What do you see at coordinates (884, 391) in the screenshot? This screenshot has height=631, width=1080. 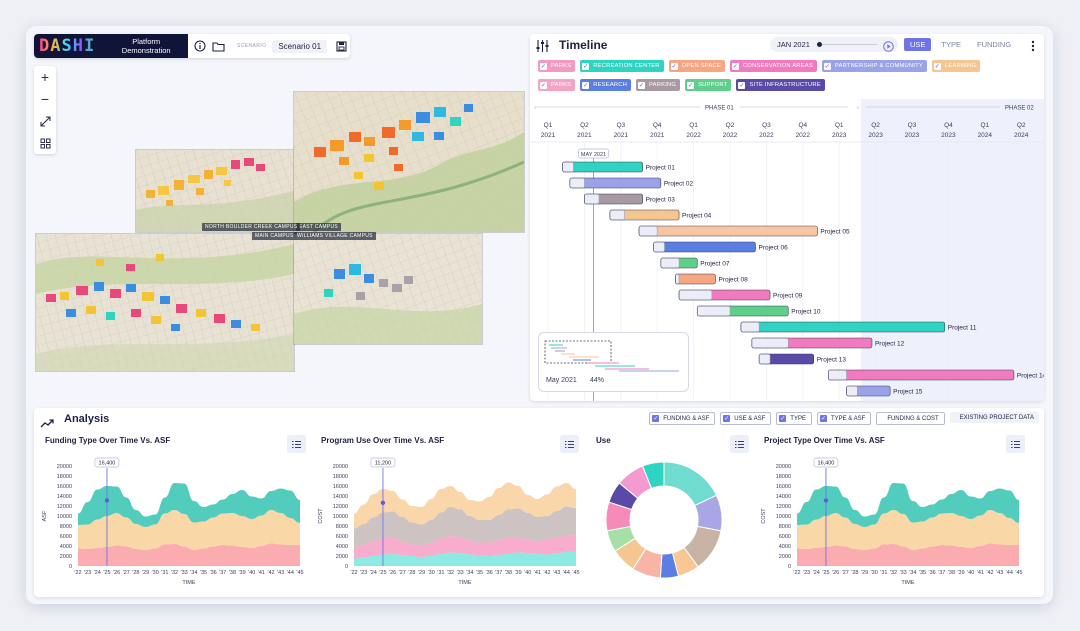 I see `gantt-bar: Project 15` at bounding box center [884, 391].